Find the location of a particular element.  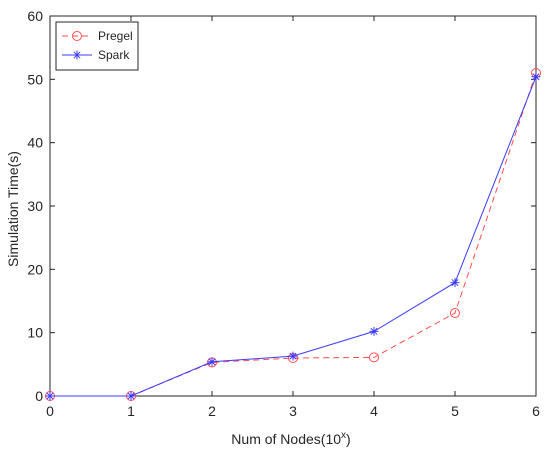

x-tick-label: 6 is located at coordinates (536, 411).